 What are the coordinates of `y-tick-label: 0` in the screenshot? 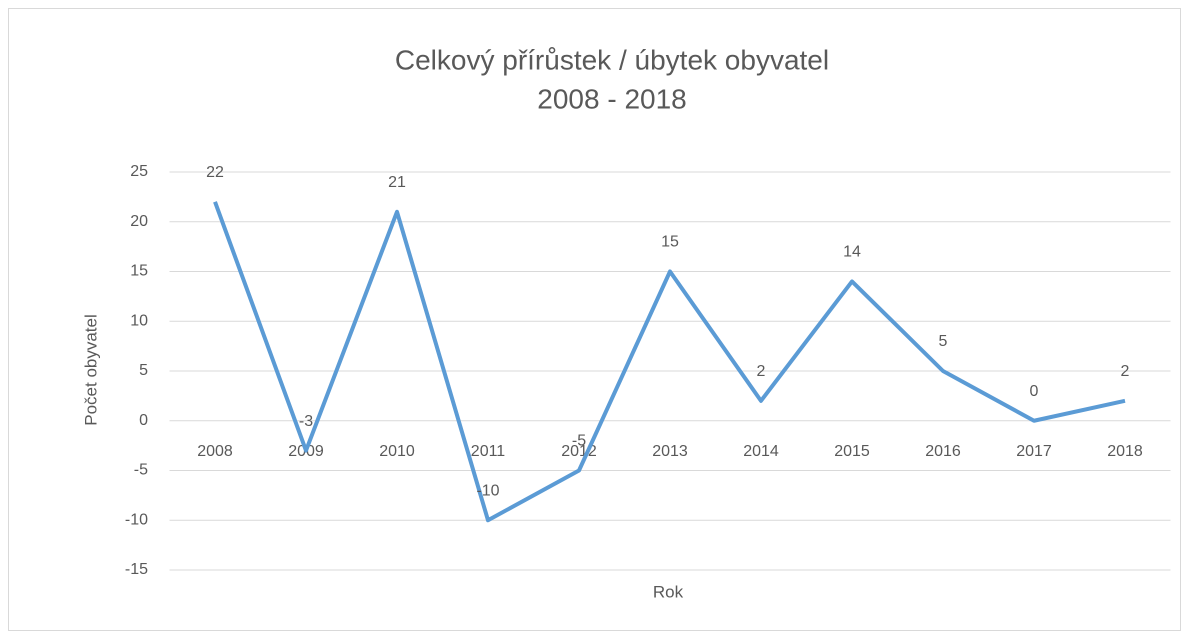 It's located at (143, 420).